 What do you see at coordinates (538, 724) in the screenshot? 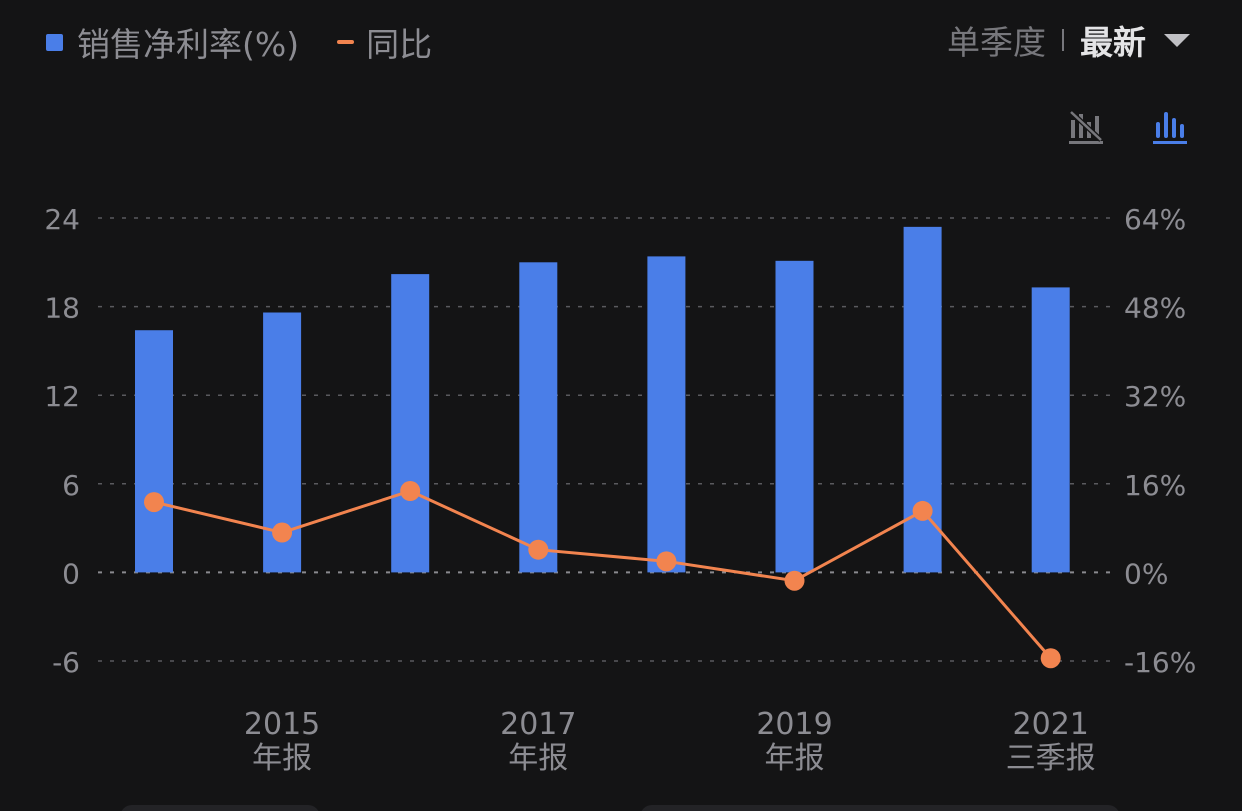
I see `x-tick-label-year: 2017` at bounding box center [538, 724].